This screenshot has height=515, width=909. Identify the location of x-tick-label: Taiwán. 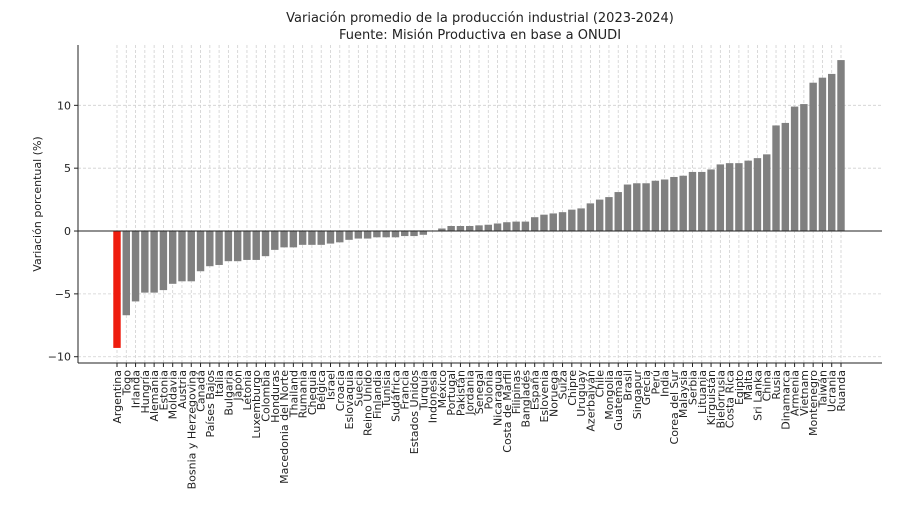
(822, 389).